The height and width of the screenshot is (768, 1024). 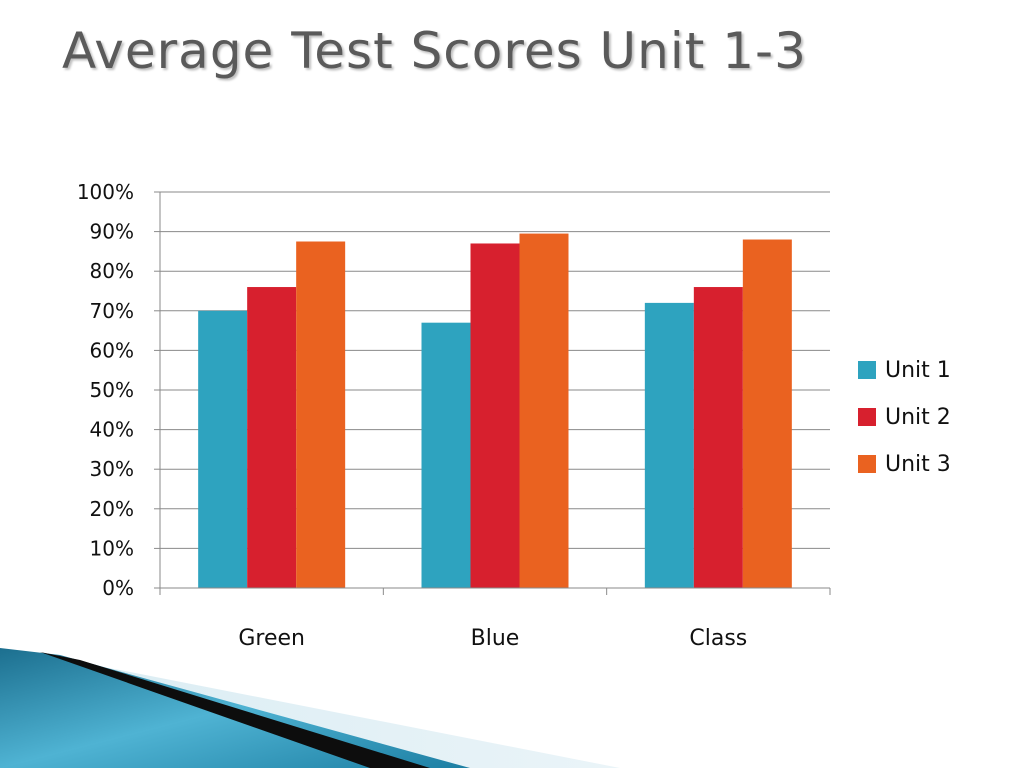 What do you see at coordinates (918, 464) in the screenshot?
I see `legend-label: Unit 3` at bounding box center [918, 464].